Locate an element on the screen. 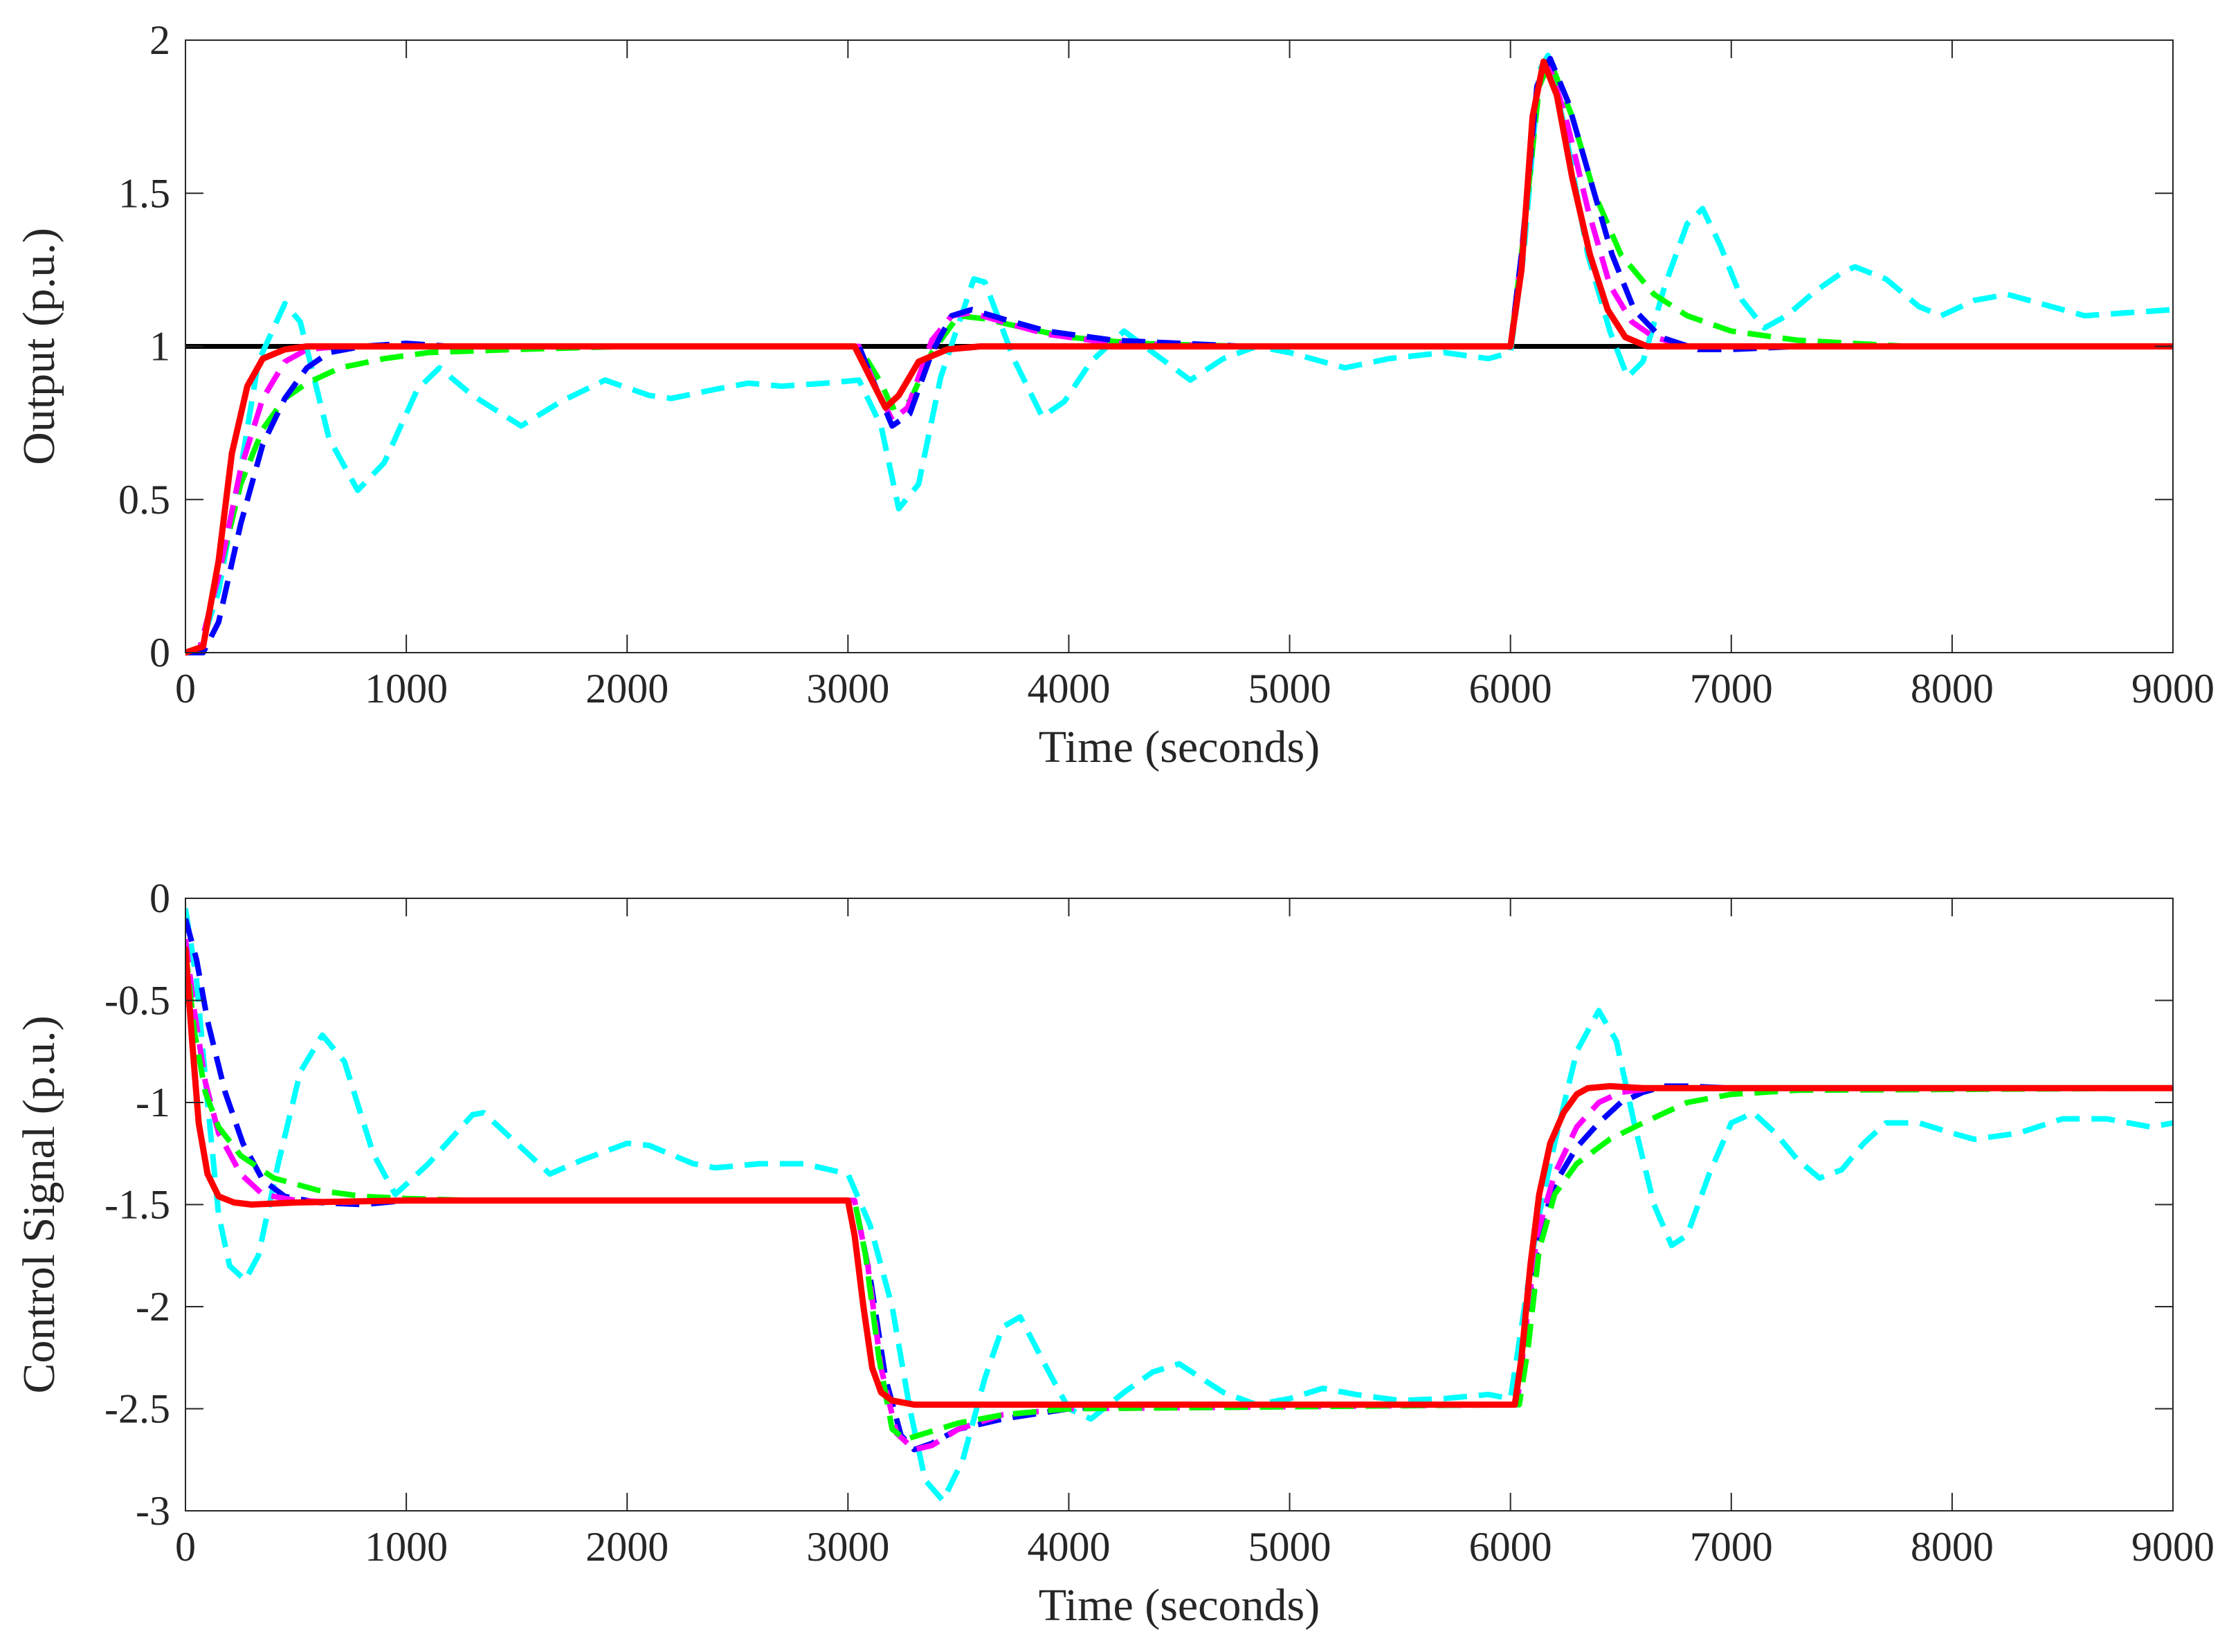 Image resolution: width=2238 pixels, height=1652 pixels. control-signal-plot-xtick-label: 8000 is located at coordinates (1952, 1547).